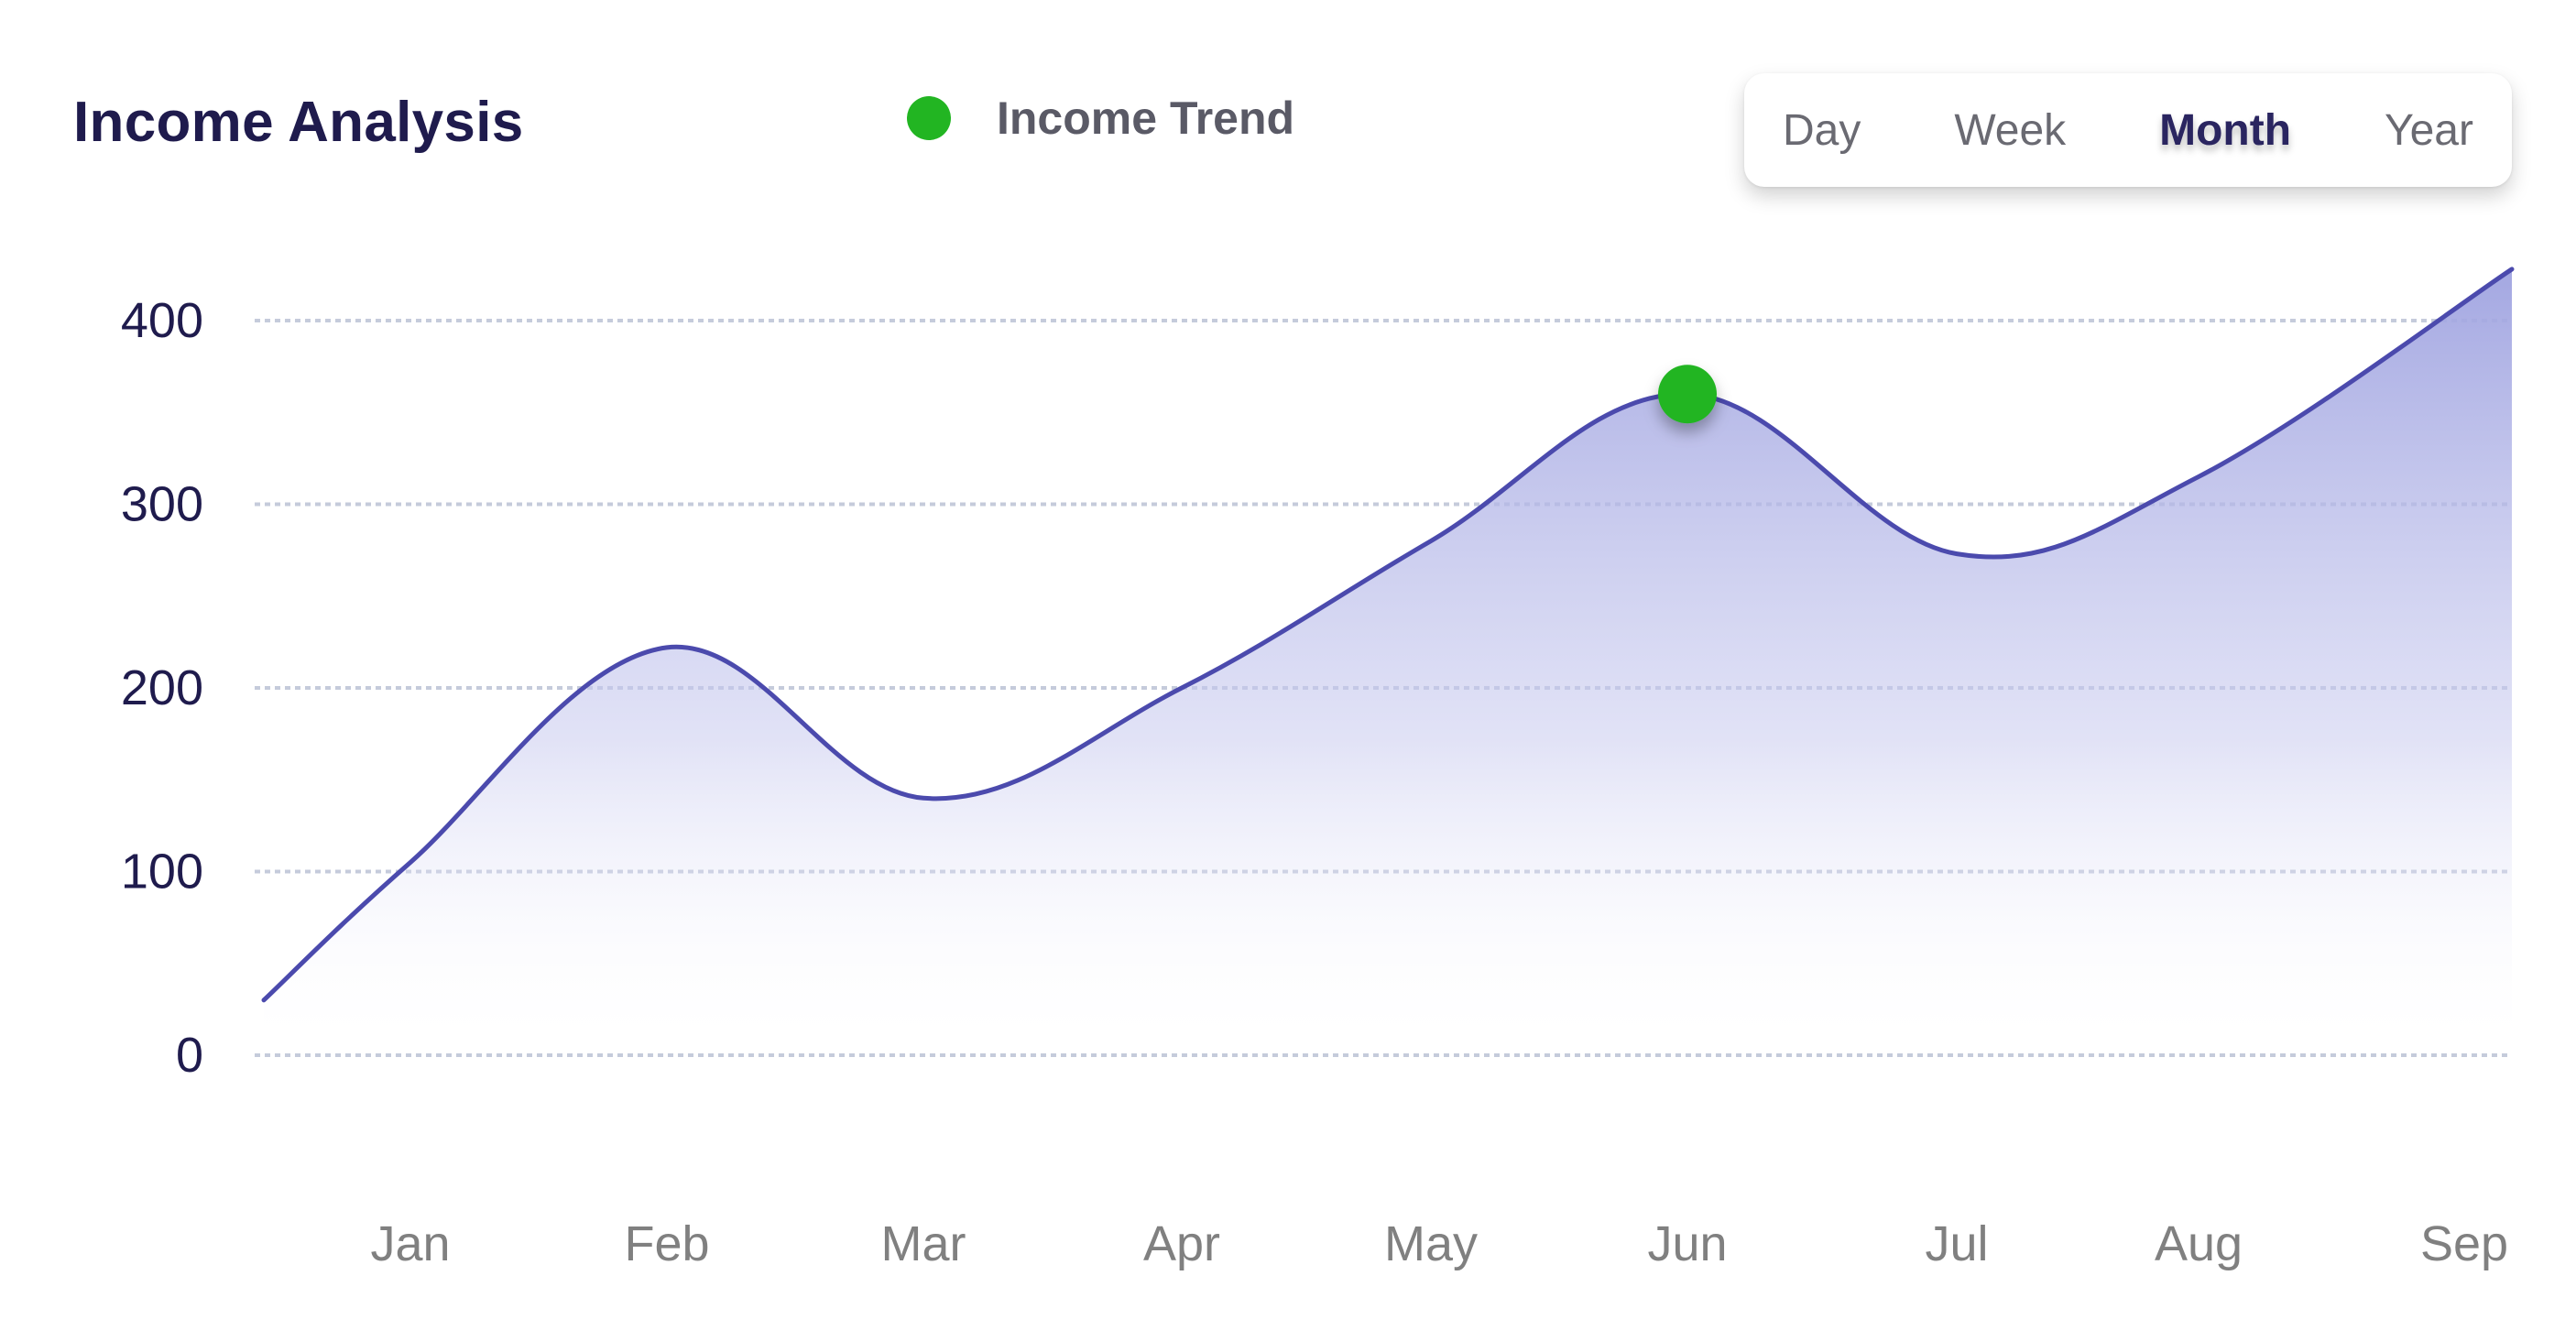 This screenshot has height=1341, width=2576. I want to click on y-tick-label: 400, so click(162, 321).